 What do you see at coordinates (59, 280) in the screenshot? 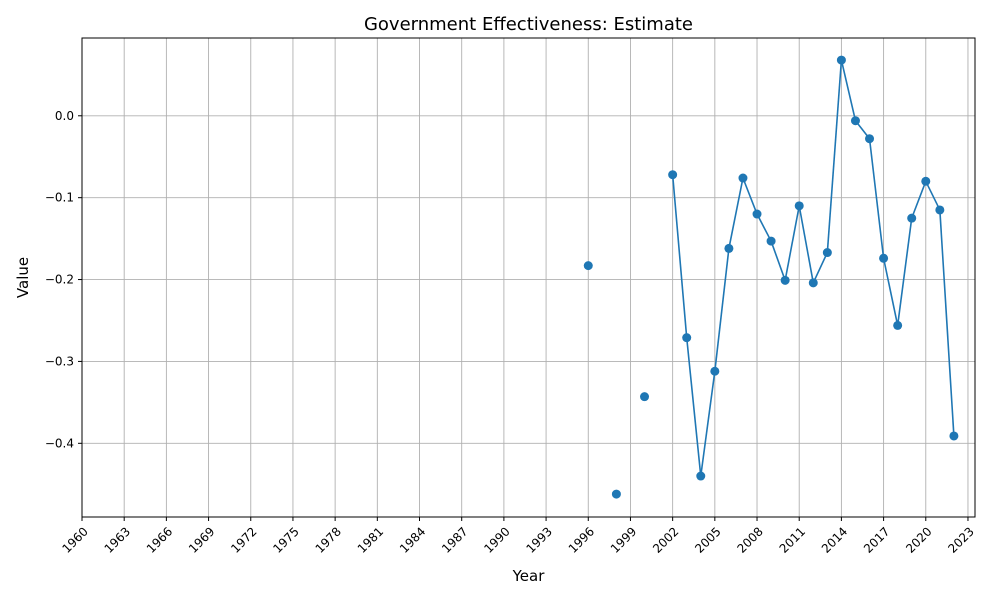
I see `y-tick-label: −0.2` at bounding box center [59, 280].